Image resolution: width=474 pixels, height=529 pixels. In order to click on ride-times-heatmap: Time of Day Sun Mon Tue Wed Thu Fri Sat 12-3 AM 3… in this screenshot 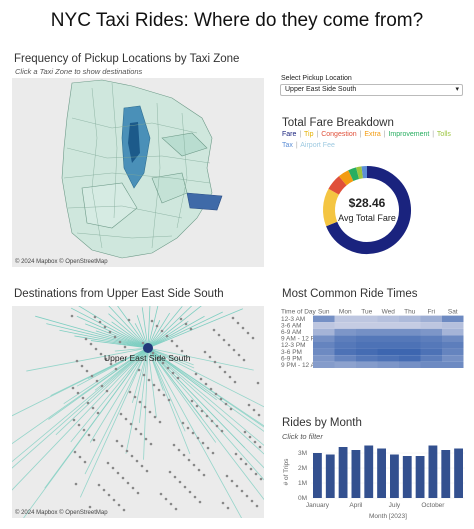, I will do `click(372, 339)`.